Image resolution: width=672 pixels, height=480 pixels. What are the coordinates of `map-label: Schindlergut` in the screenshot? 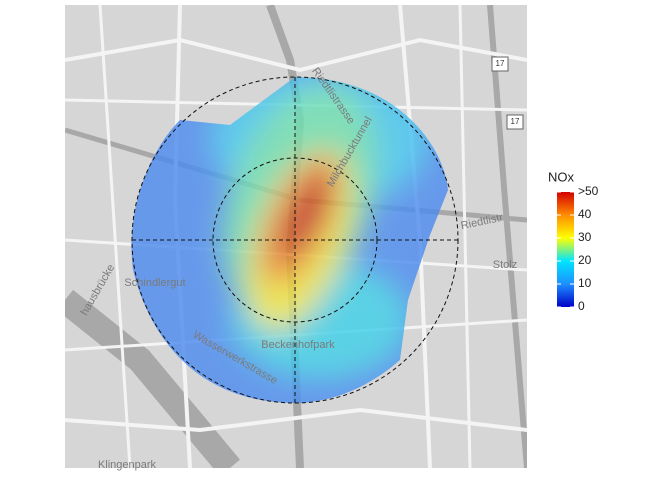 It's located at (154, 283).